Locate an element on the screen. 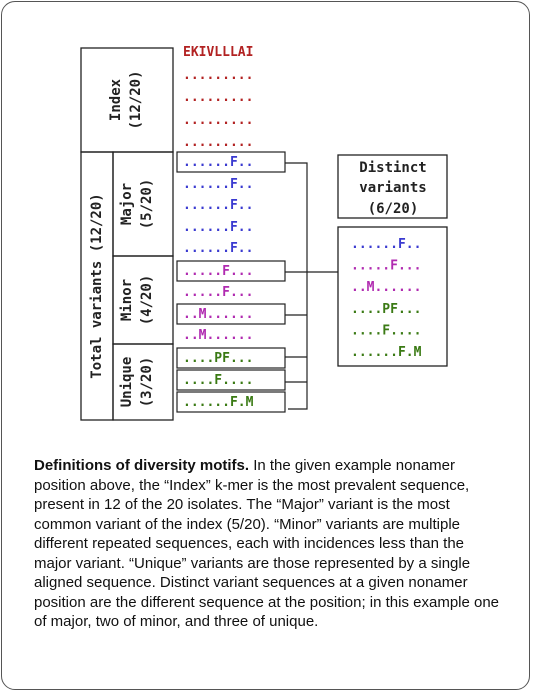 The height and width of the screenshot is (693, 533). unique-label: Unique is located at coordinates (127, 382).